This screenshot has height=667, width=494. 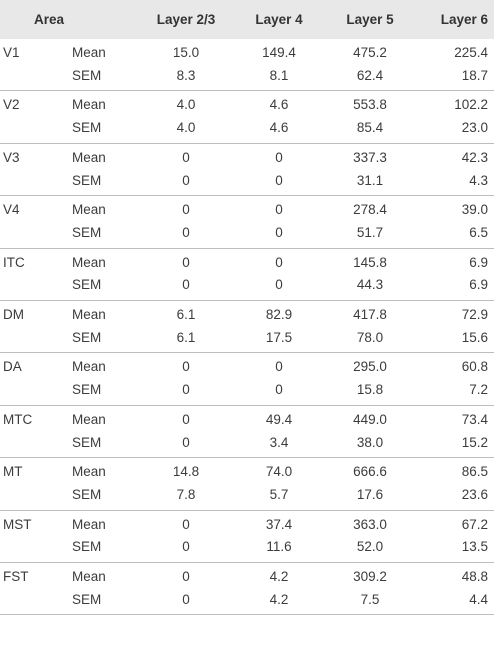 I want to click on value-cell: 15.6, so click(x=474, y=337).